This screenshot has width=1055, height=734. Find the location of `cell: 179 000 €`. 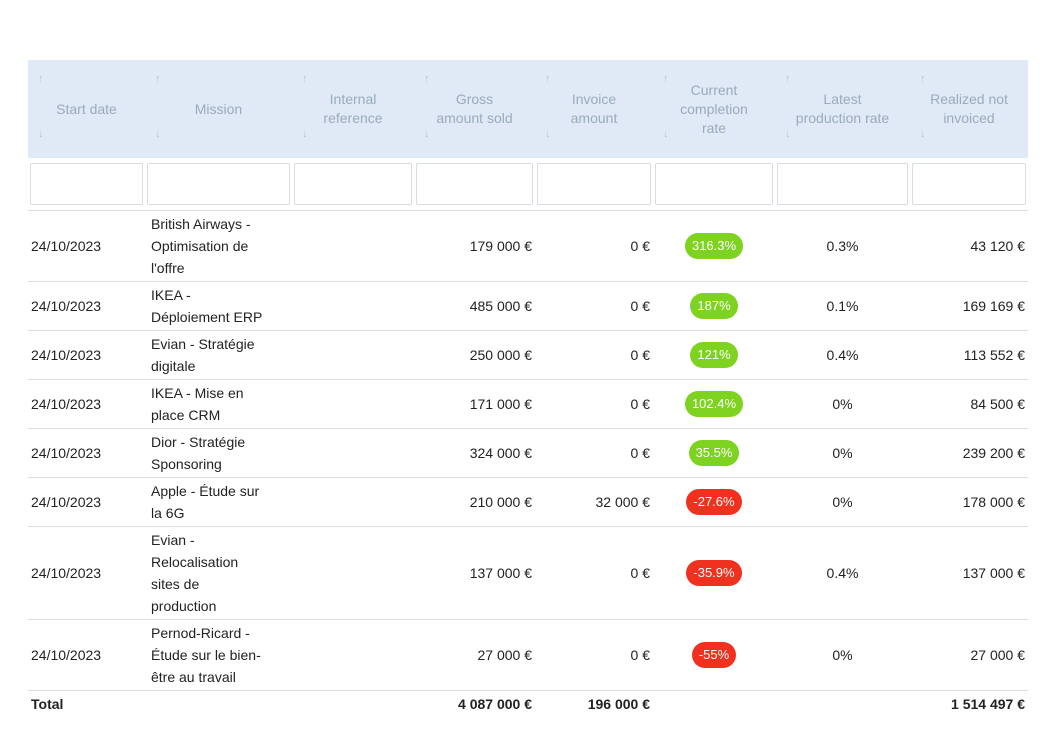

cell: 179 000 € is located at coordinates (474, 246).